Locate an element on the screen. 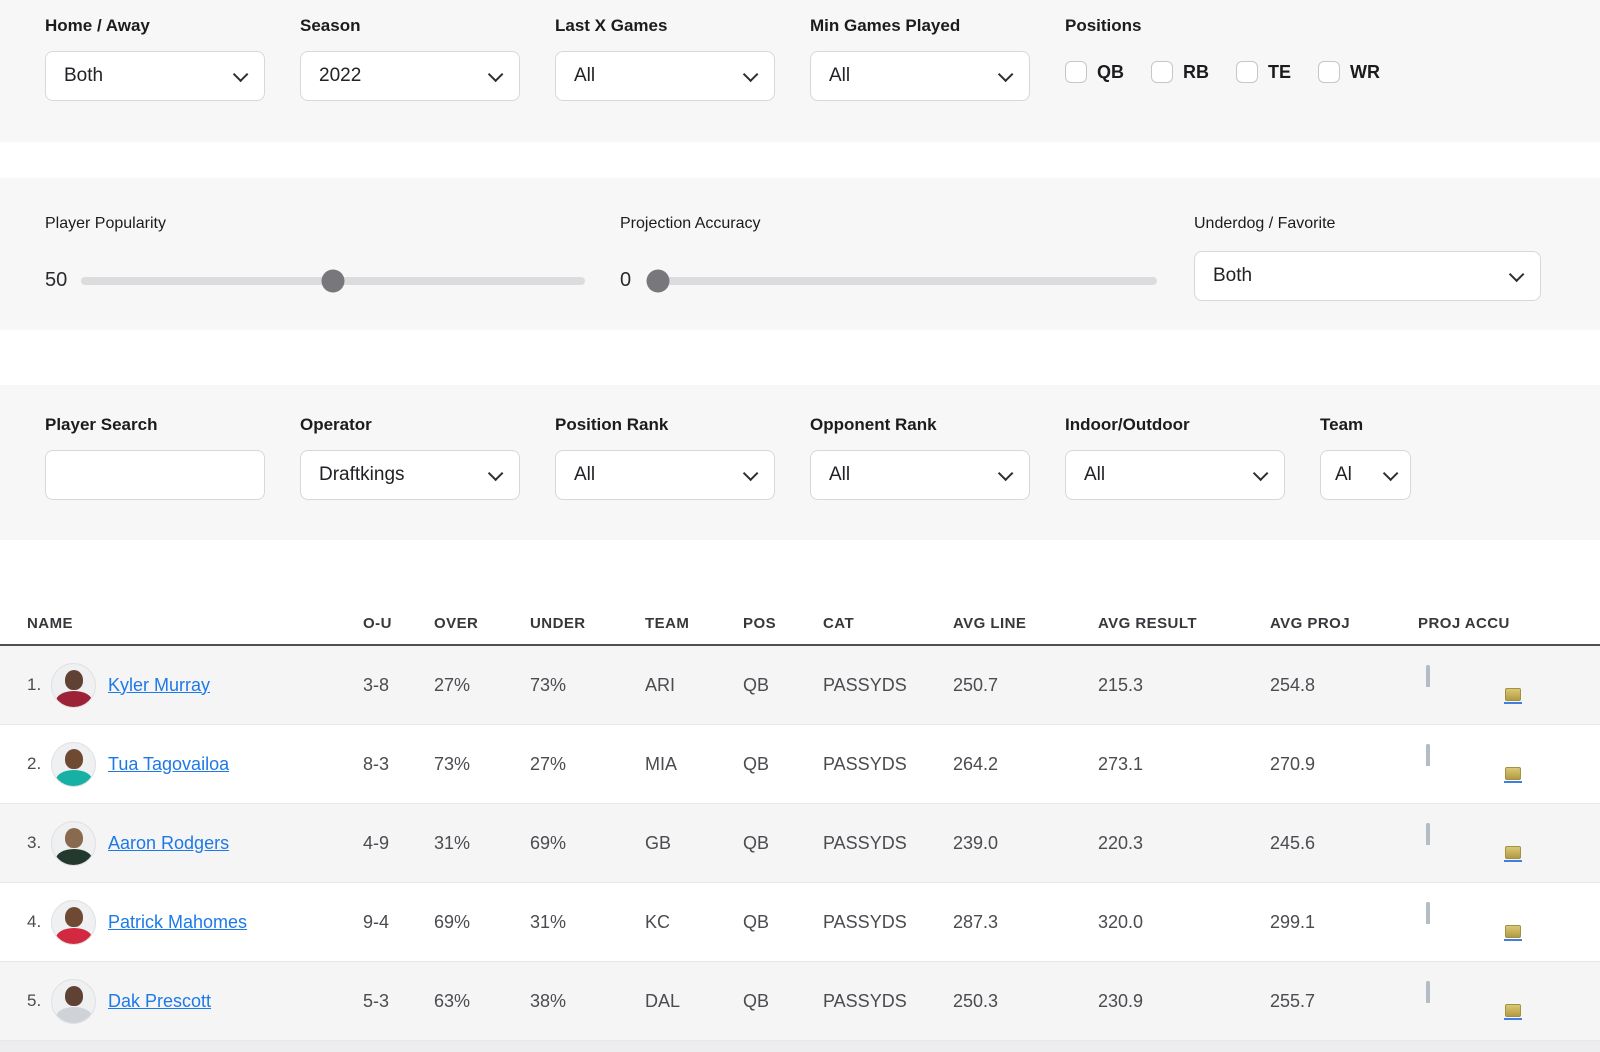 The image size is (1600, 1052). team-cell: ARI is located at coordinates (660, 684).